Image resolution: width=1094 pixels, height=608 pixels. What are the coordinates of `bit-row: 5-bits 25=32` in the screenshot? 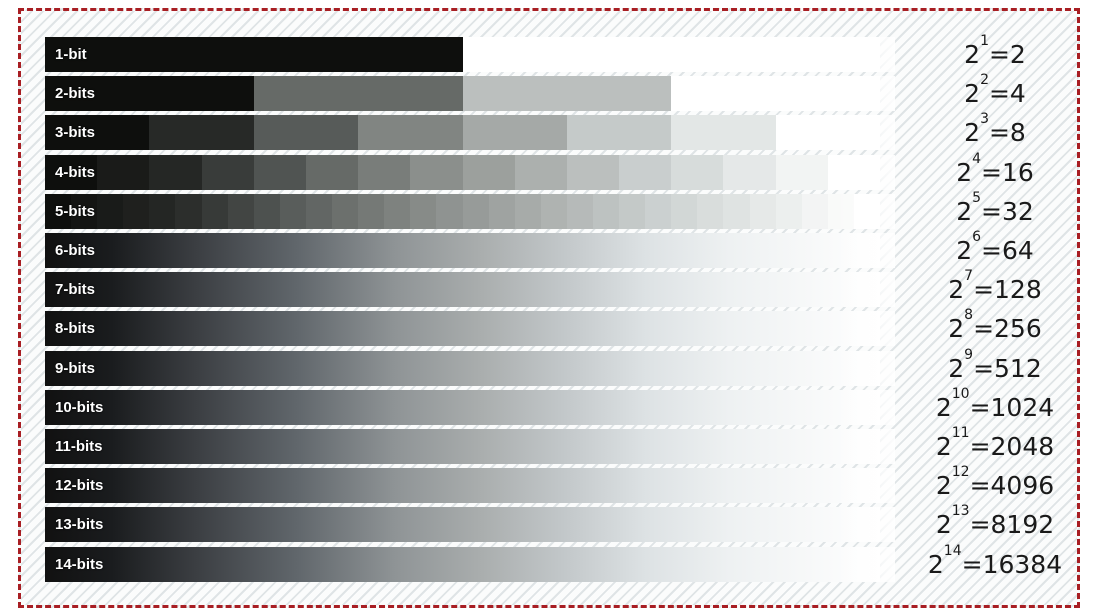 It's located at (565, 210).